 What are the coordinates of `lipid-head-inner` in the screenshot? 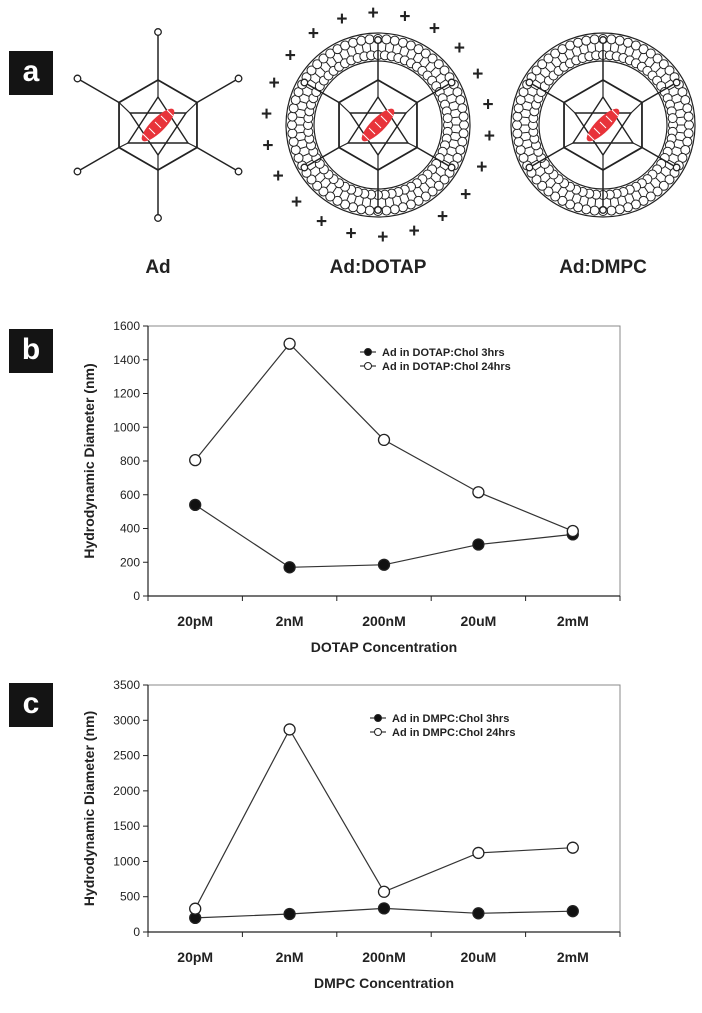 It's located at (672, 118).